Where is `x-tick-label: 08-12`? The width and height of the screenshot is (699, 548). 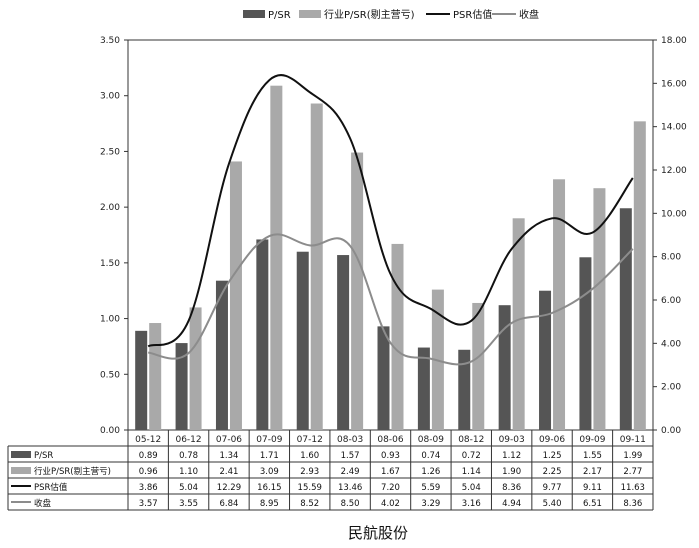 x-tick-label: 08-12 is located at coordinates (471, 440).